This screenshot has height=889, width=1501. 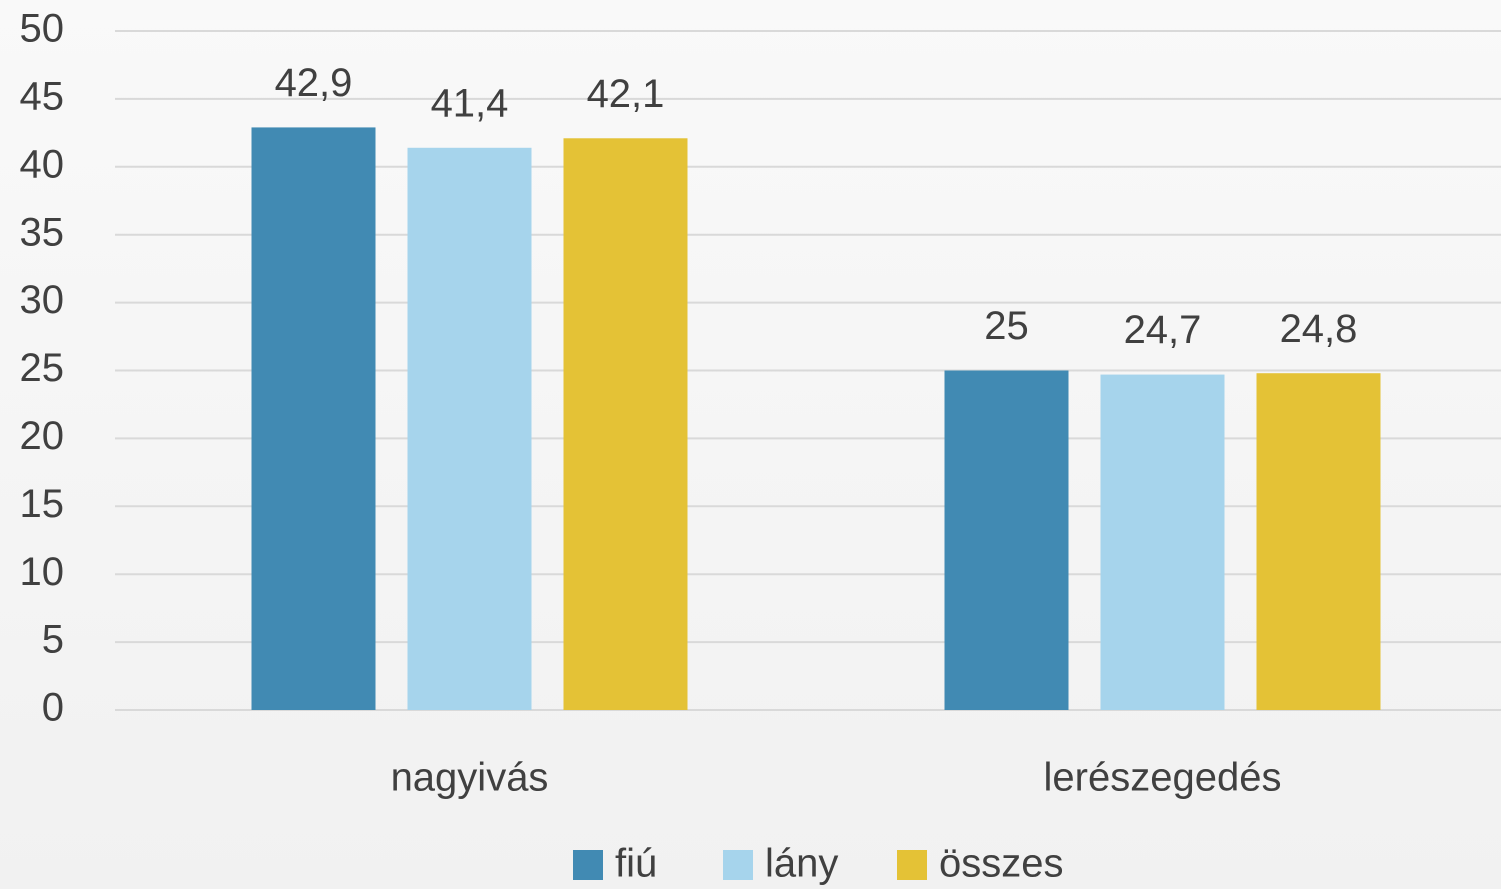 What do you see at coordinates (636, 864) in the screenshot?
I see `legend-label: fiú` at bounding box center [636, 864].